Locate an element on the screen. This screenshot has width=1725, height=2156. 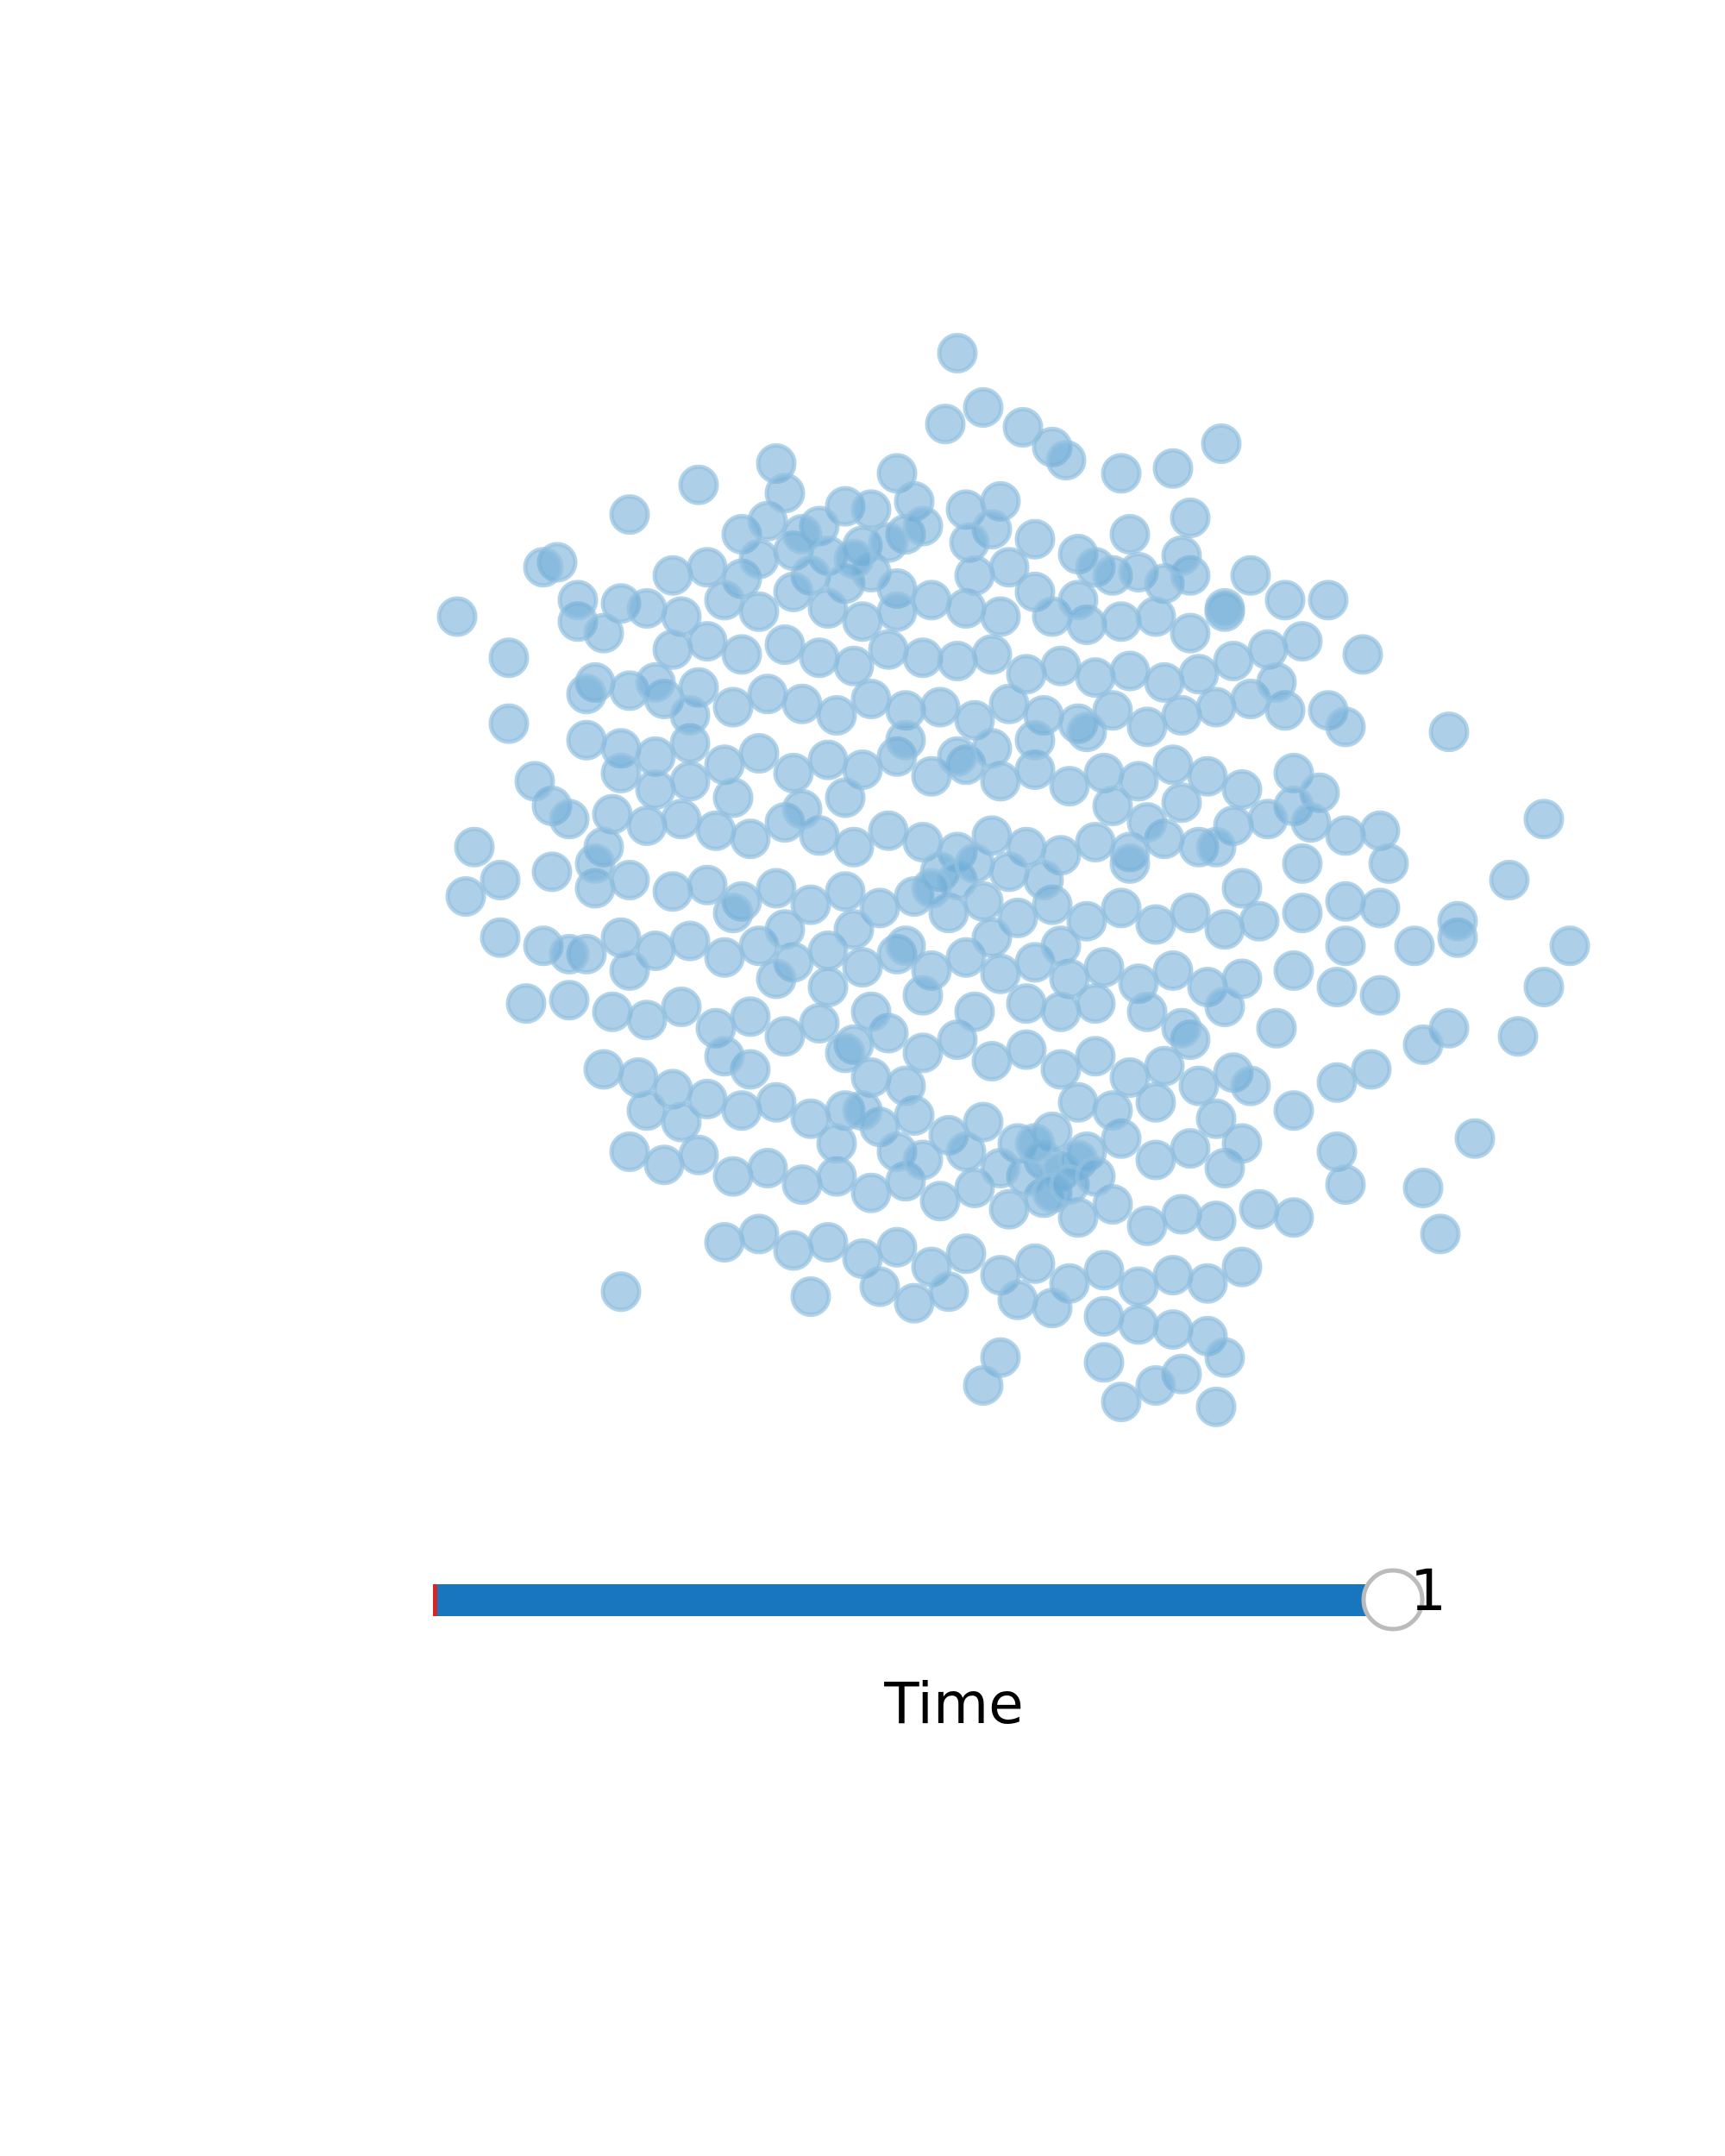
time-slider is located at coordinates (929, 1600).